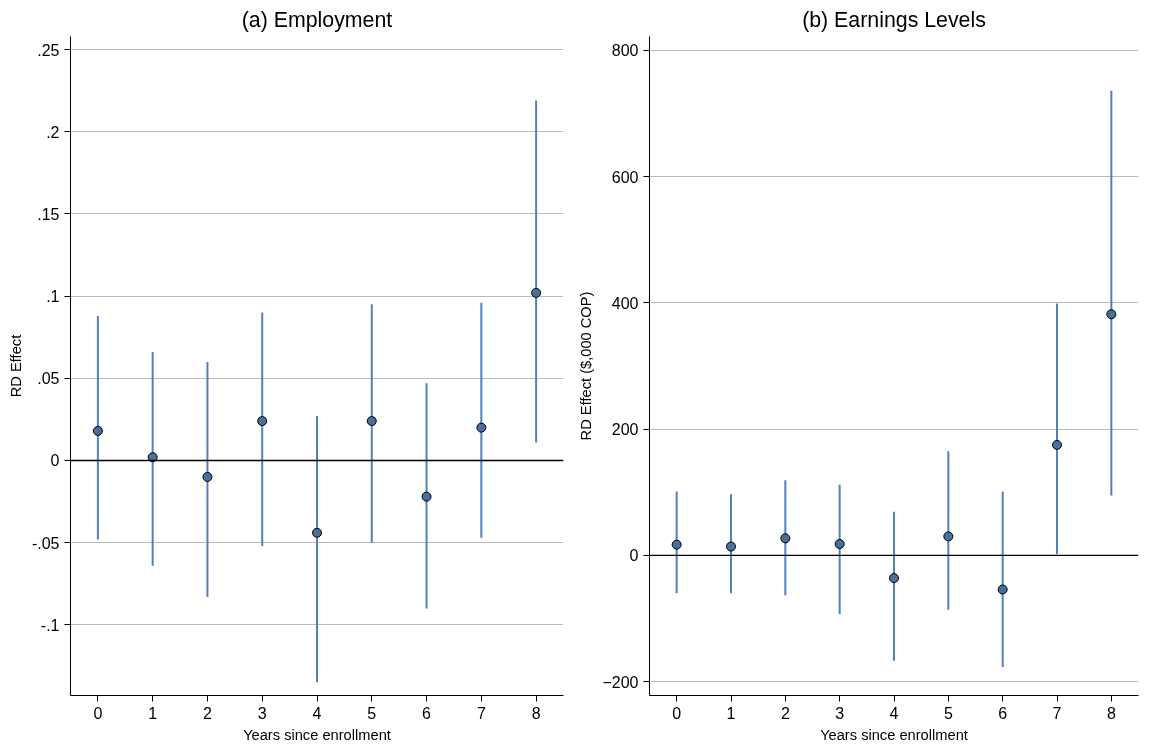  Describe the element at coordinates (625, 177) in the screenshot. I see `y-tick-label: 600` at that location.